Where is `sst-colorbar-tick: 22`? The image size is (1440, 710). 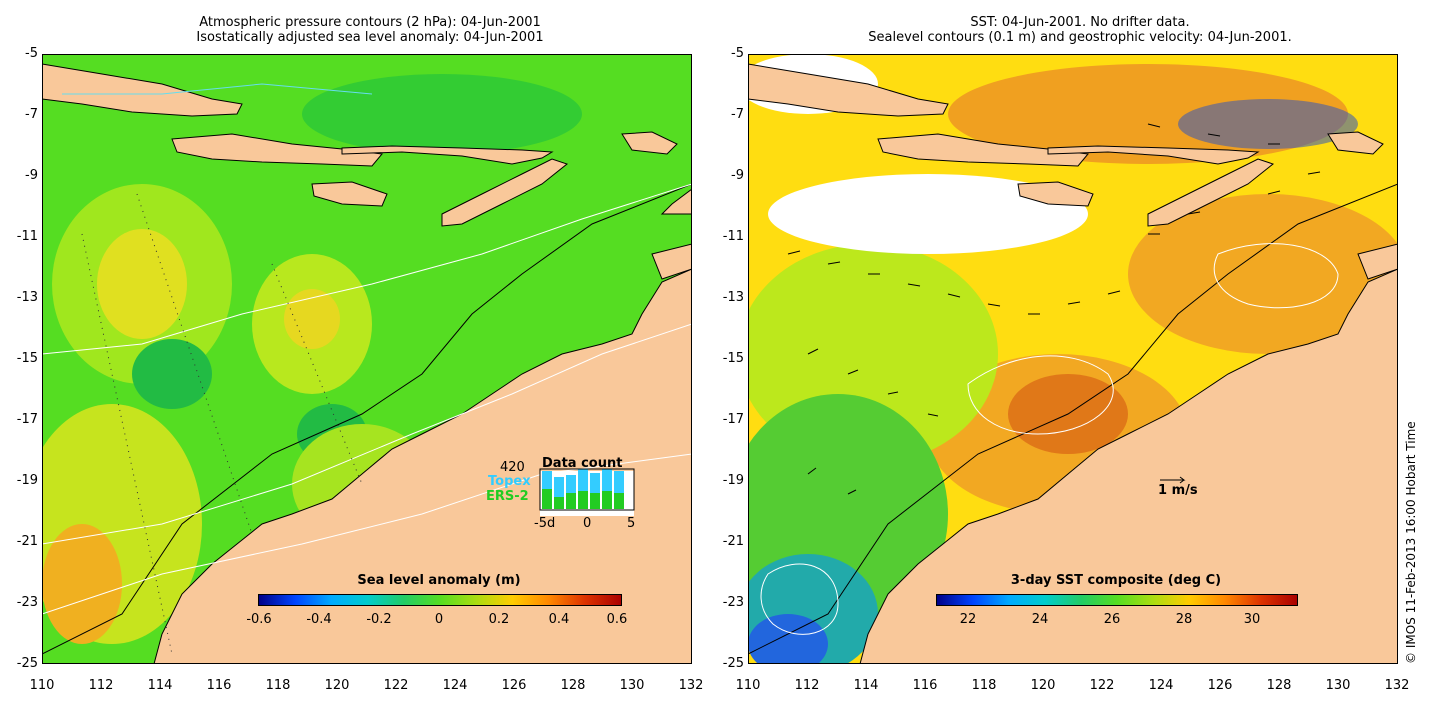 sst-colorbar-tick: 22 is located at coordinates (968, 619).